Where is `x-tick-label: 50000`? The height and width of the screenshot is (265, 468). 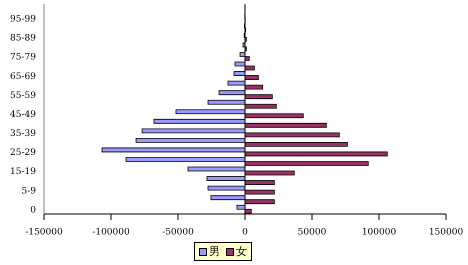
x-tick-label: 50000 is located at coordinates (312, 232).